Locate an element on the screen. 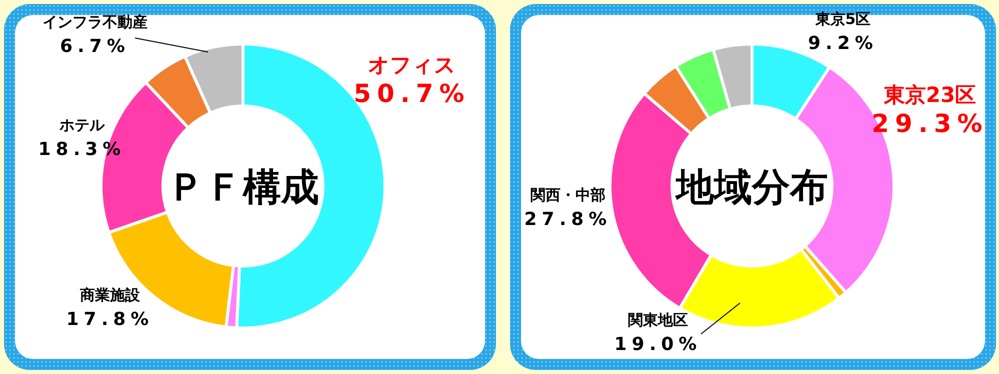 The width and height of the screenshot is (999, 374). data-label: 29.3% is located at coordinates (930, 123).